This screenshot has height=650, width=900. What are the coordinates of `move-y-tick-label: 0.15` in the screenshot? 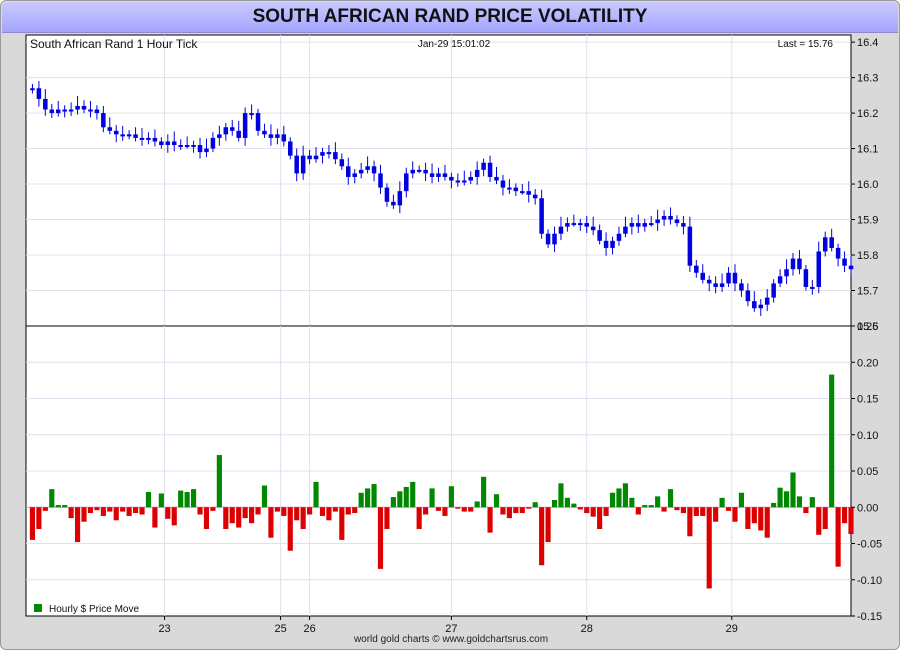 It's located at (867, 400).